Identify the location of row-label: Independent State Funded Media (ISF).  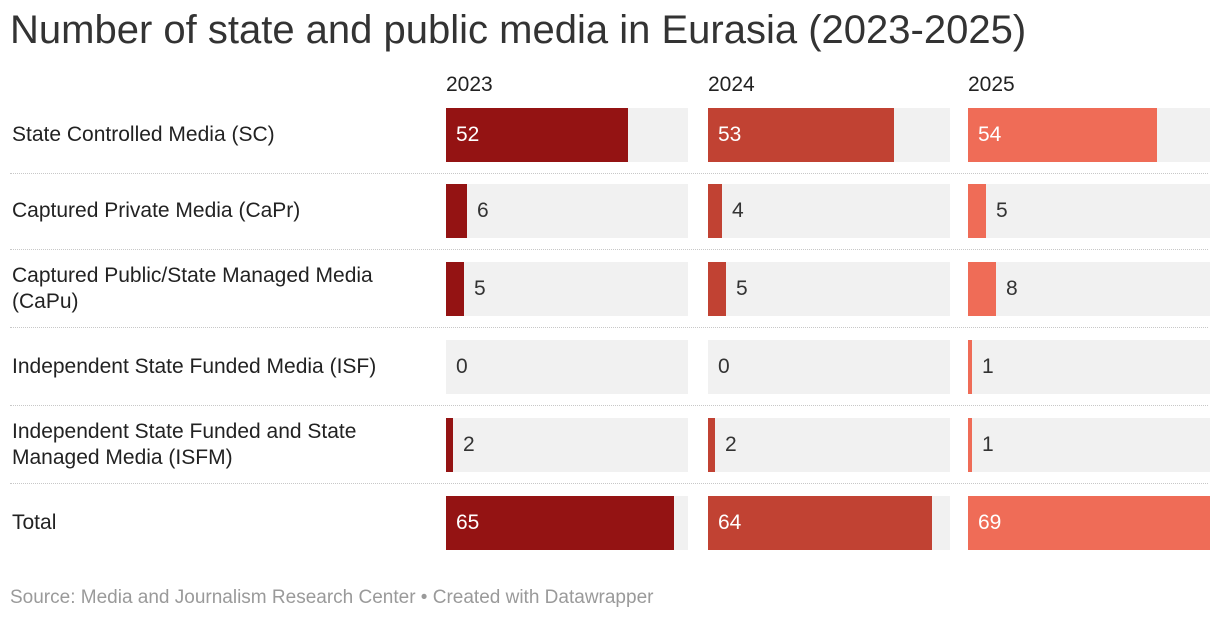
(194, 366).